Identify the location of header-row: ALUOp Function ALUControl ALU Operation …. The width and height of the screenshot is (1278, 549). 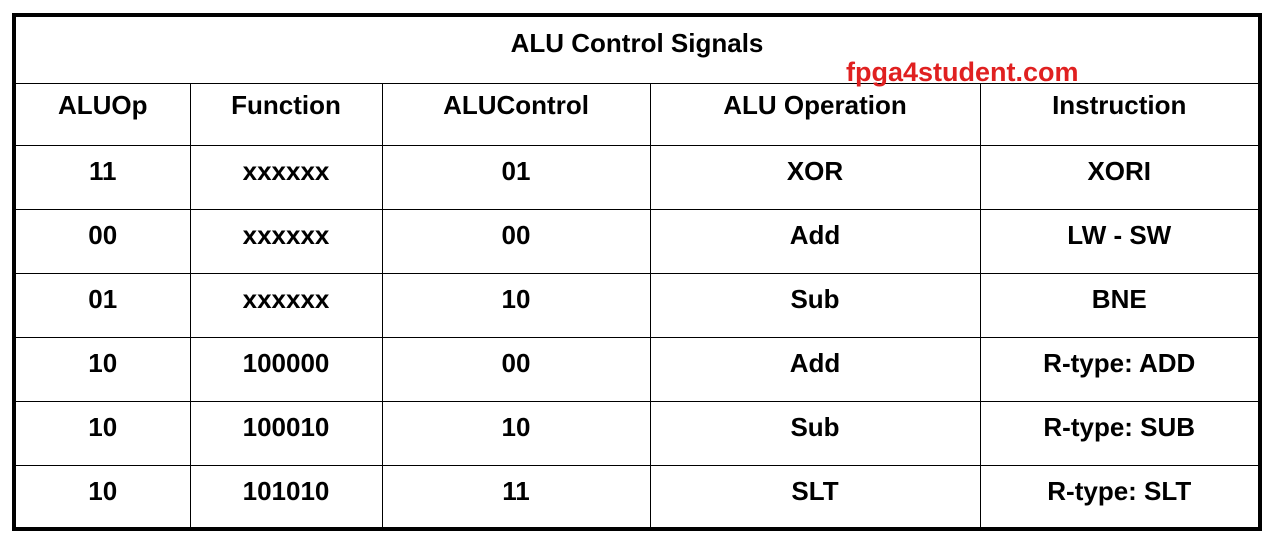
(637, 115).